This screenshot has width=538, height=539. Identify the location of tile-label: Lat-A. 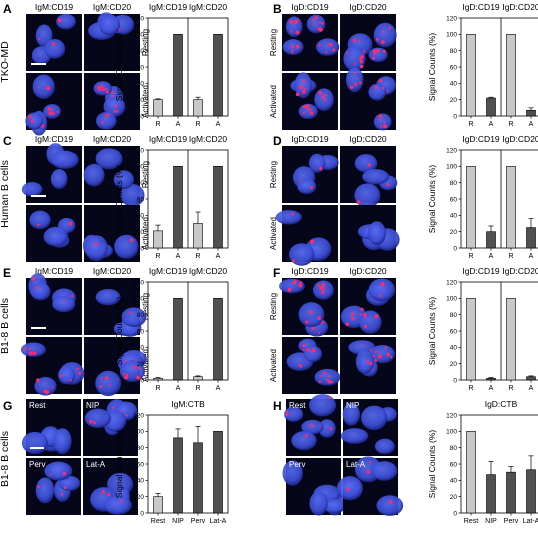
(356, 464).